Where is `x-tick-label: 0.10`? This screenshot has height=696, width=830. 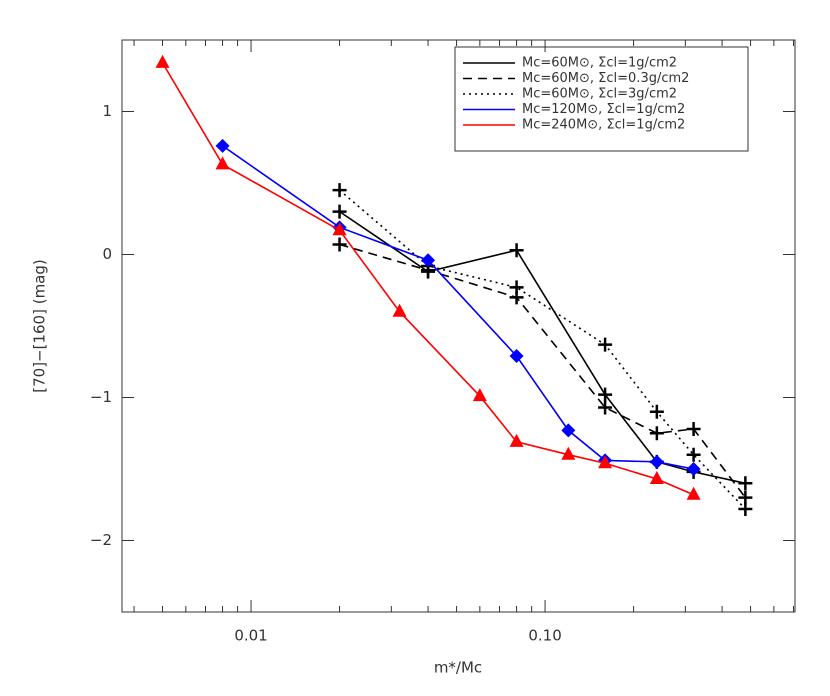 x-tick-label: 0.10 is located at coordinates (544, 636).